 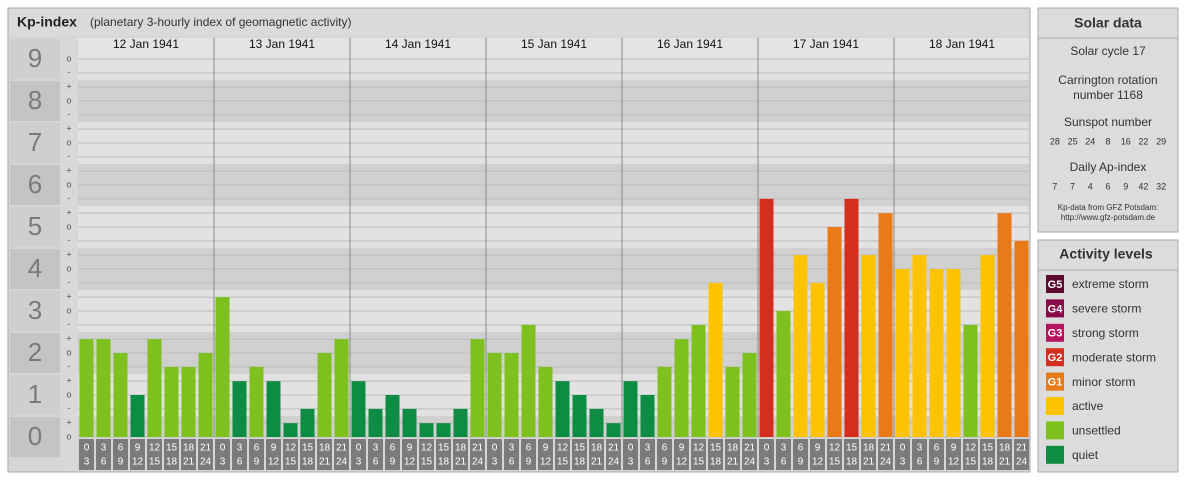 I want to click on chart-title: Kp-index, so click(x=47, y=22).